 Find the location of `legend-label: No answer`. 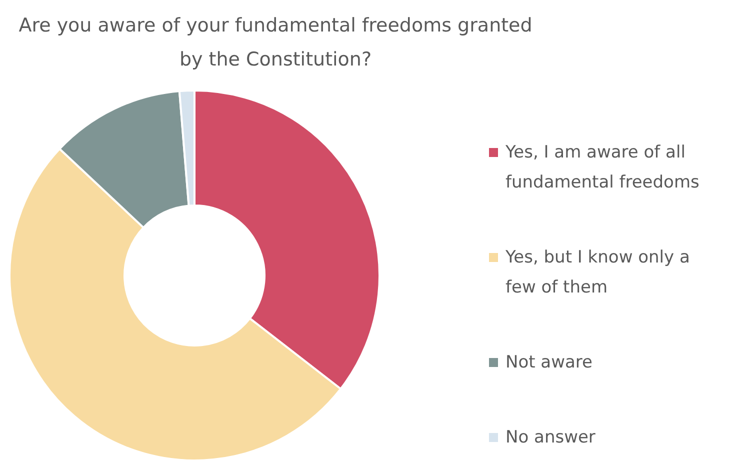

legend-label: No answer is located at coordinates (551, 438).